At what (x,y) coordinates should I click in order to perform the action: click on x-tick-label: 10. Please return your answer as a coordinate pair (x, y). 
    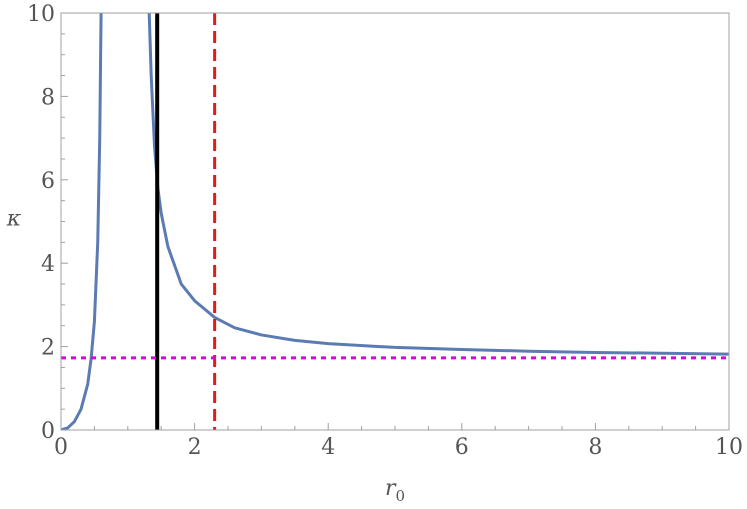
    Looking at the image, I should click on (729, 447).